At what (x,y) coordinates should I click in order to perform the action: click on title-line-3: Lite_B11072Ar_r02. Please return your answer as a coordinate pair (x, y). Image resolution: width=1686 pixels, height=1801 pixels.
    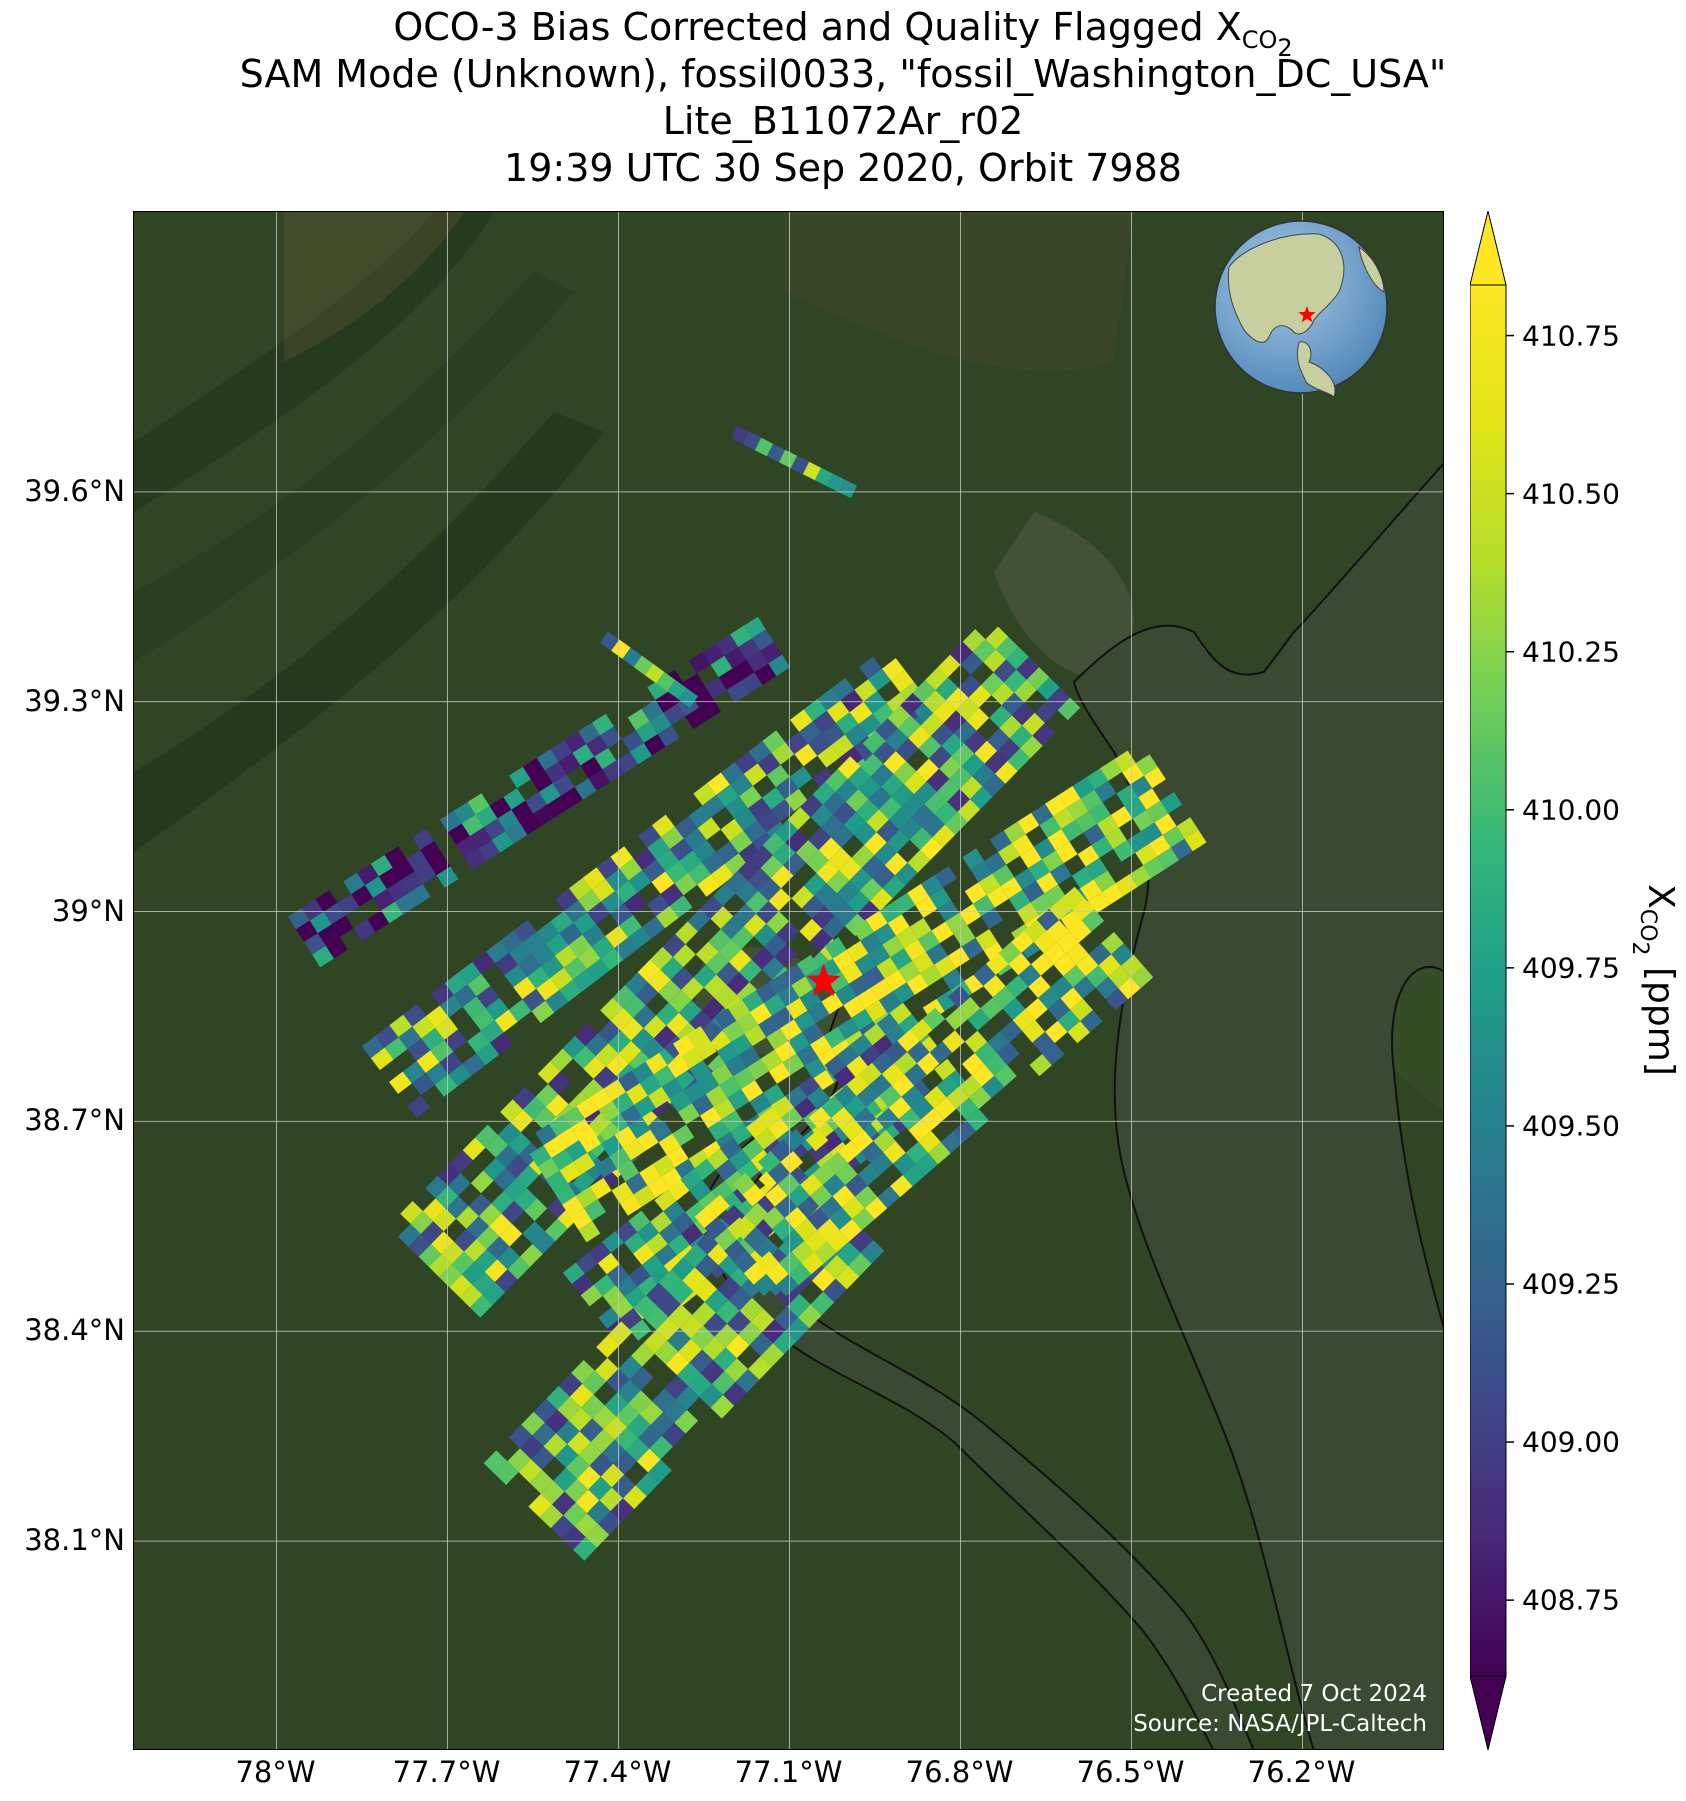
    Looking at the image, I should click on (843, 121).